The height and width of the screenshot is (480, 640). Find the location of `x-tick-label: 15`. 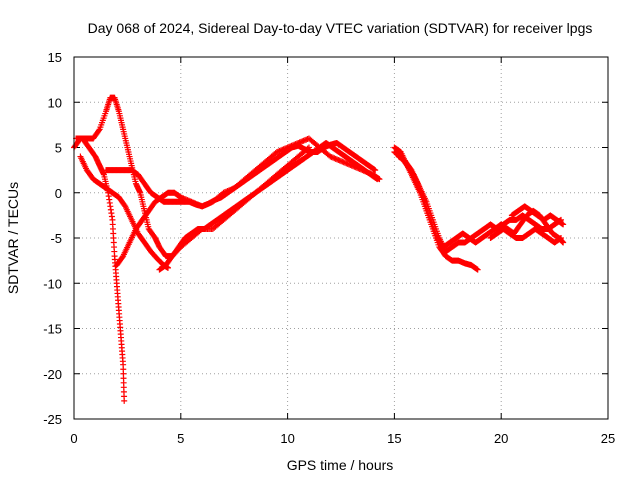

x-tick-label: 15 is located at coordinates (394, 438).